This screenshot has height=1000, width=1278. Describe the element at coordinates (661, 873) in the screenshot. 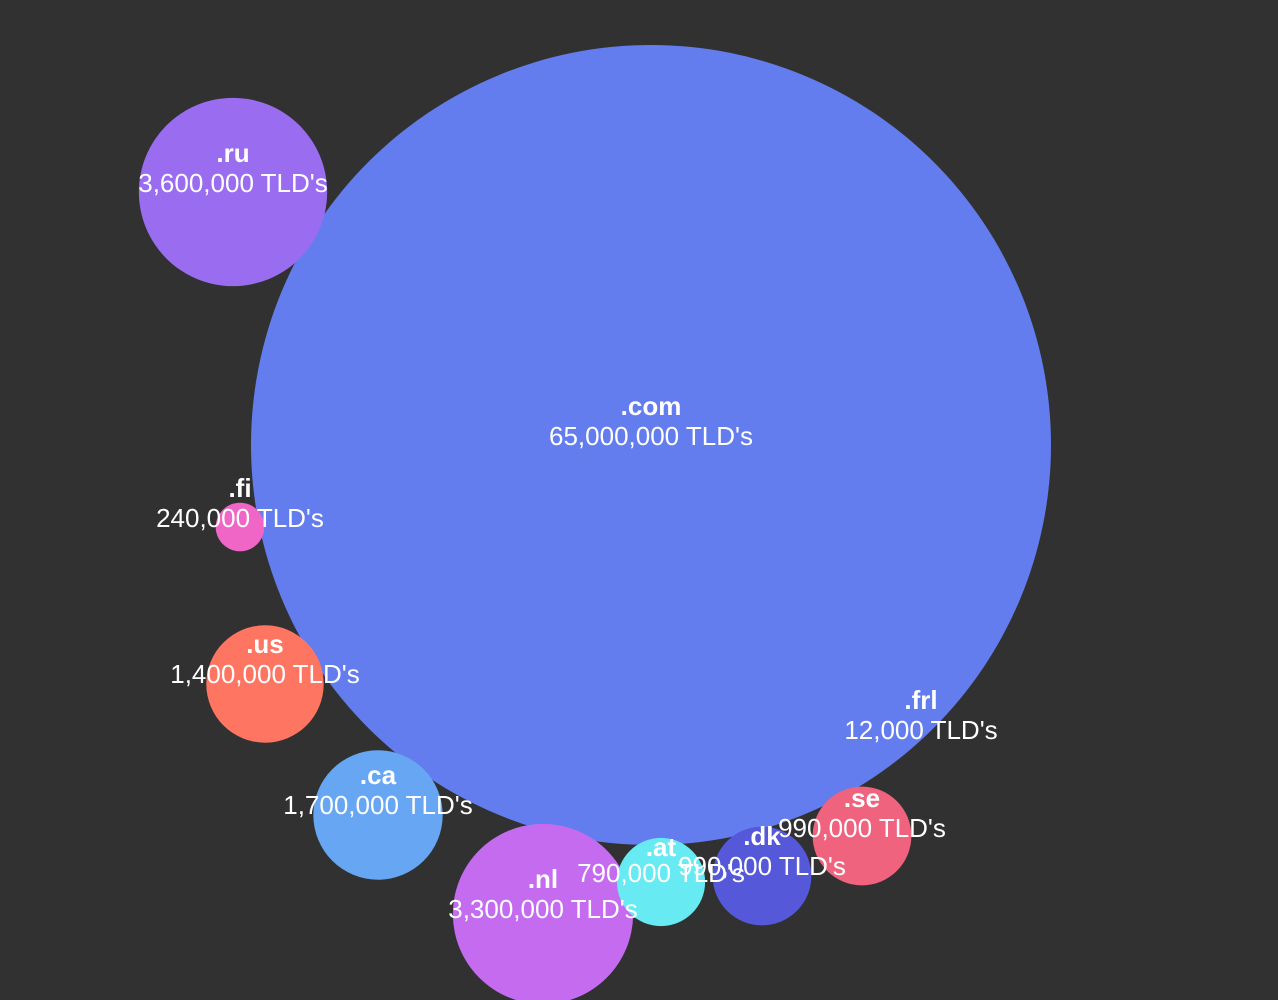

I see `bubble-value-at: 790,000 TLD's` at that location.